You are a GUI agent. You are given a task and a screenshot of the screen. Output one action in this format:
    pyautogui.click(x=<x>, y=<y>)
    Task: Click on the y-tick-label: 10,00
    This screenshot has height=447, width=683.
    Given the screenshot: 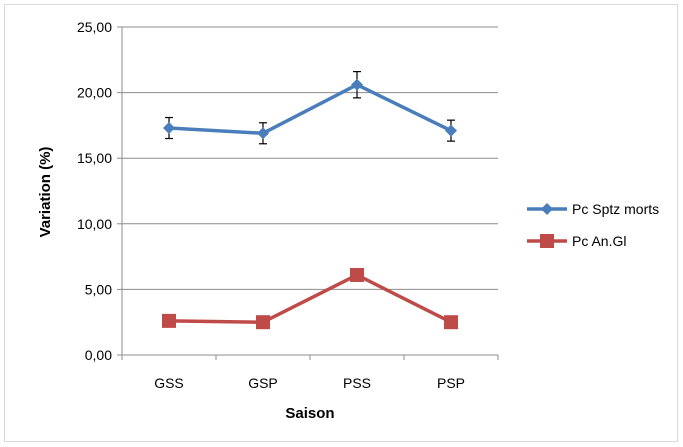 What is the action you would take?
    pyautogui.click(x=94, y=224)
    